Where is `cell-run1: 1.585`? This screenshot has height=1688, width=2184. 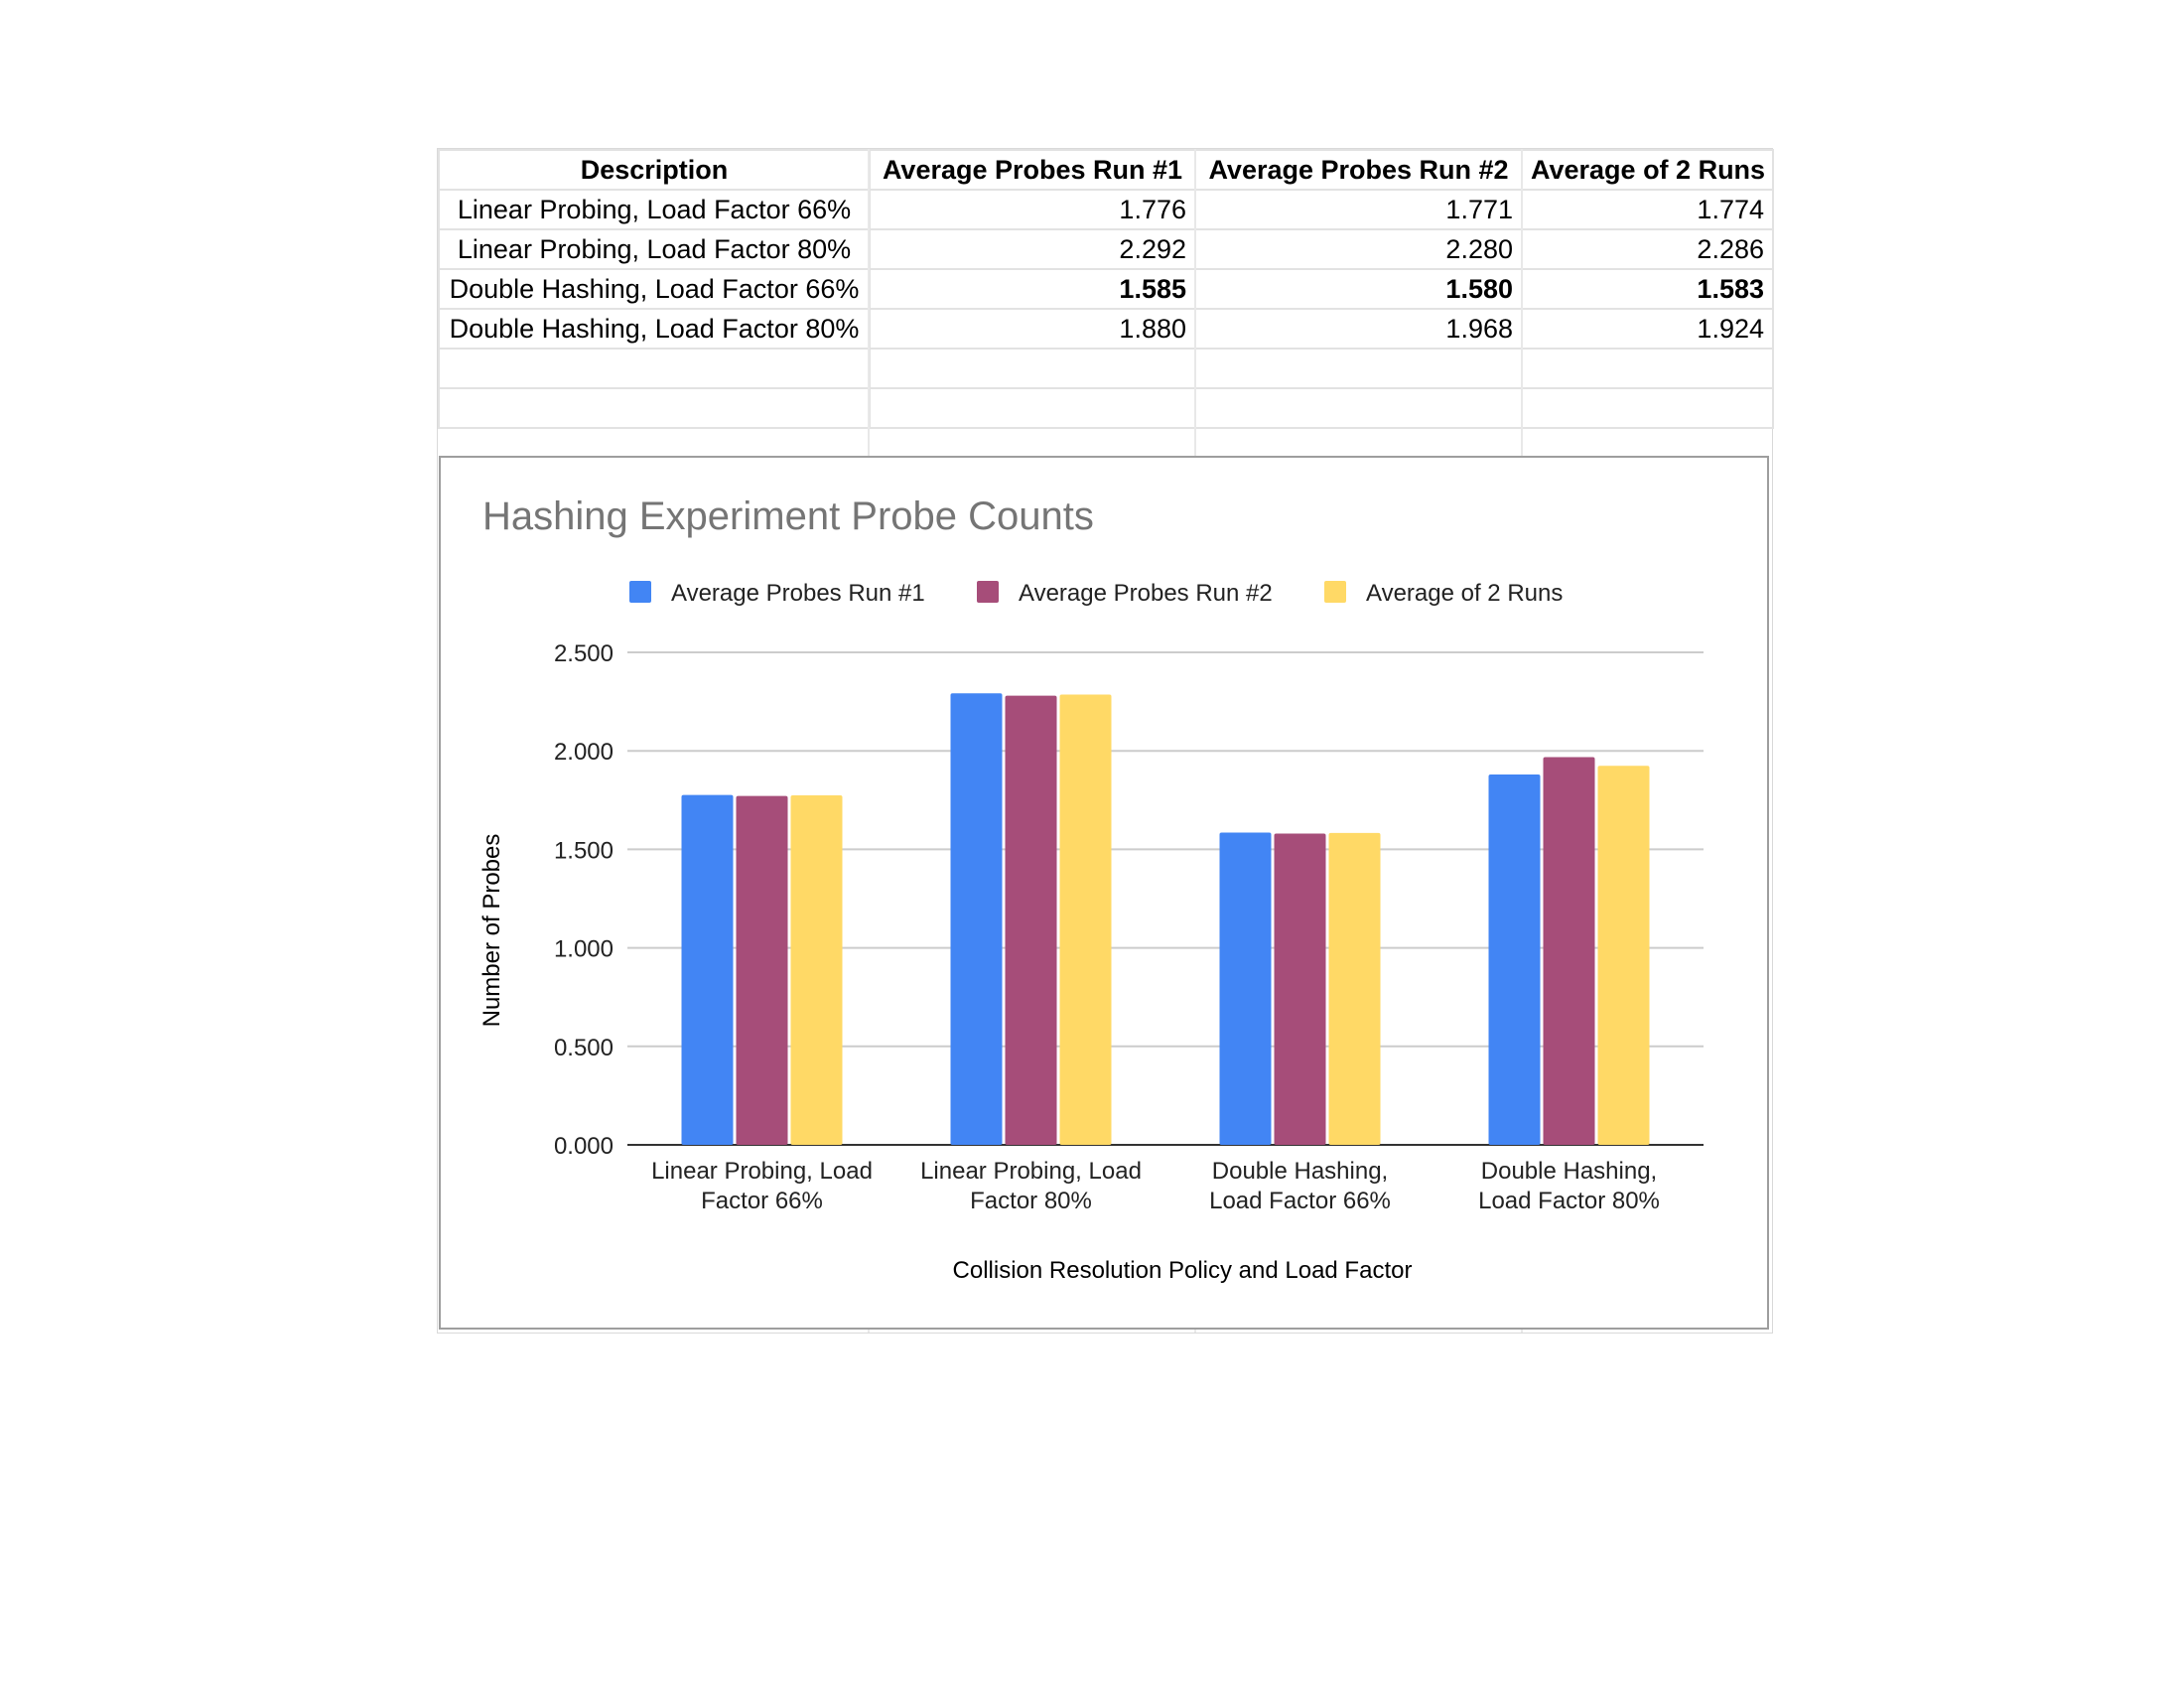
cell-run1: 1.585 is located at coordinates (1032, 289).